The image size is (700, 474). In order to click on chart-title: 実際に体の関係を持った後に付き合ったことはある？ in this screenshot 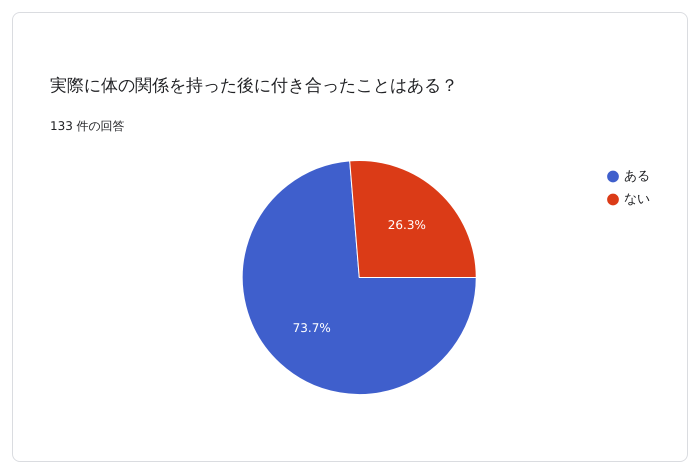, I will do `click(254, 86)`.